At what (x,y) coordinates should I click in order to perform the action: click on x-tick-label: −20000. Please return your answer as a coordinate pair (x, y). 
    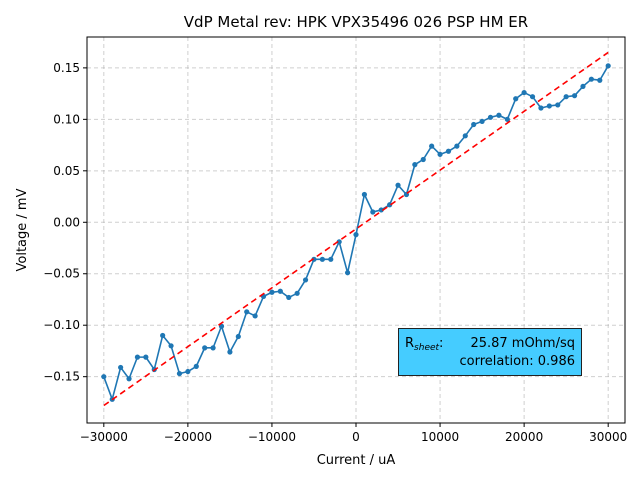
    Looking at the image, I should click on (188, 437).